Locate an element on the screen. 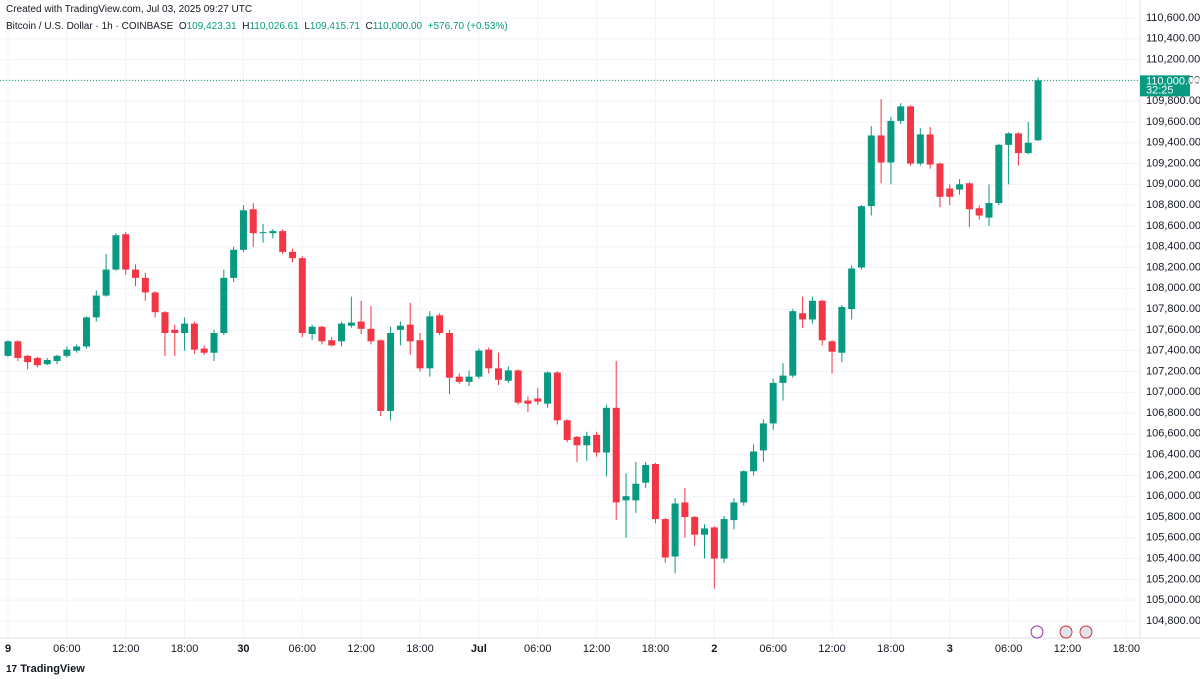  y-tick-label: 105,200.00 is located at coordinates (1173, 579).